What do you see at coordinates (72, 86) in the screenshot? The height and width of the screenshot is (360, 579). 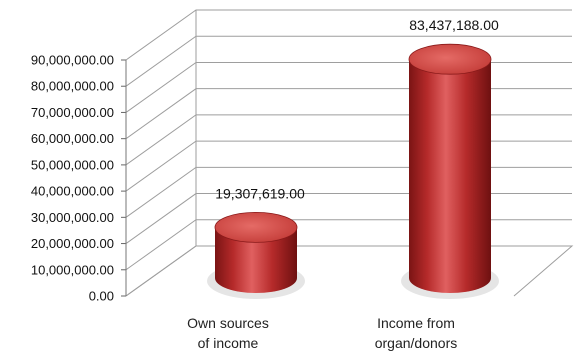 I see `y-tick-label: 80,000,000.00` at bounding box center [72, 86].